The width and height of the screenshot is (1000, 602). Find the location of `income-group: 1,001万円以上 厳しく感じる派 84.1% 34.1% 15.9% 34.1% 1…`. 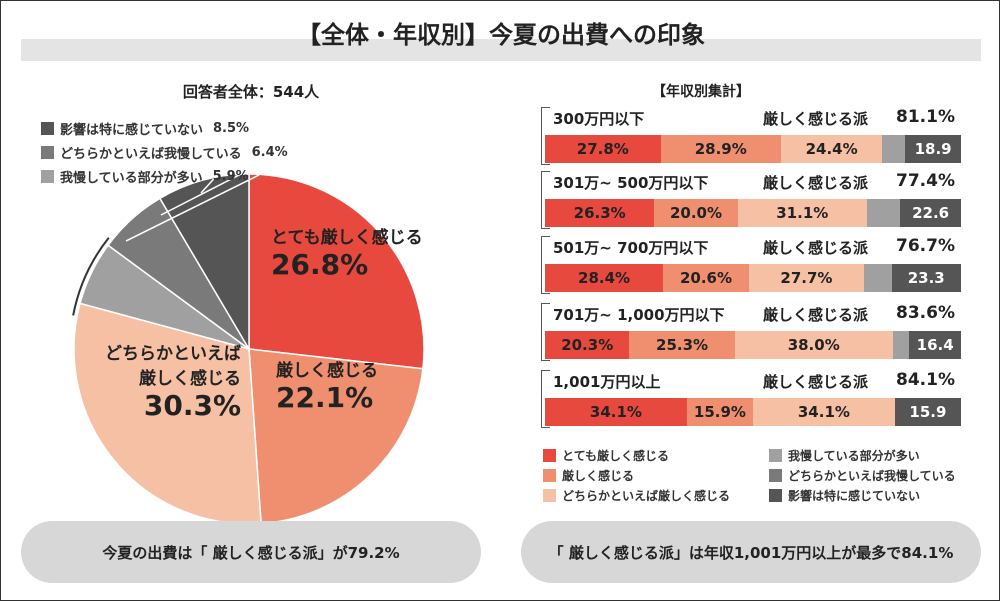

income-group: 1,001万円以上 厳しく感じる派 84.1% 34.1% 15.9% 34.1% 1… is located at coordinates (751, 400).